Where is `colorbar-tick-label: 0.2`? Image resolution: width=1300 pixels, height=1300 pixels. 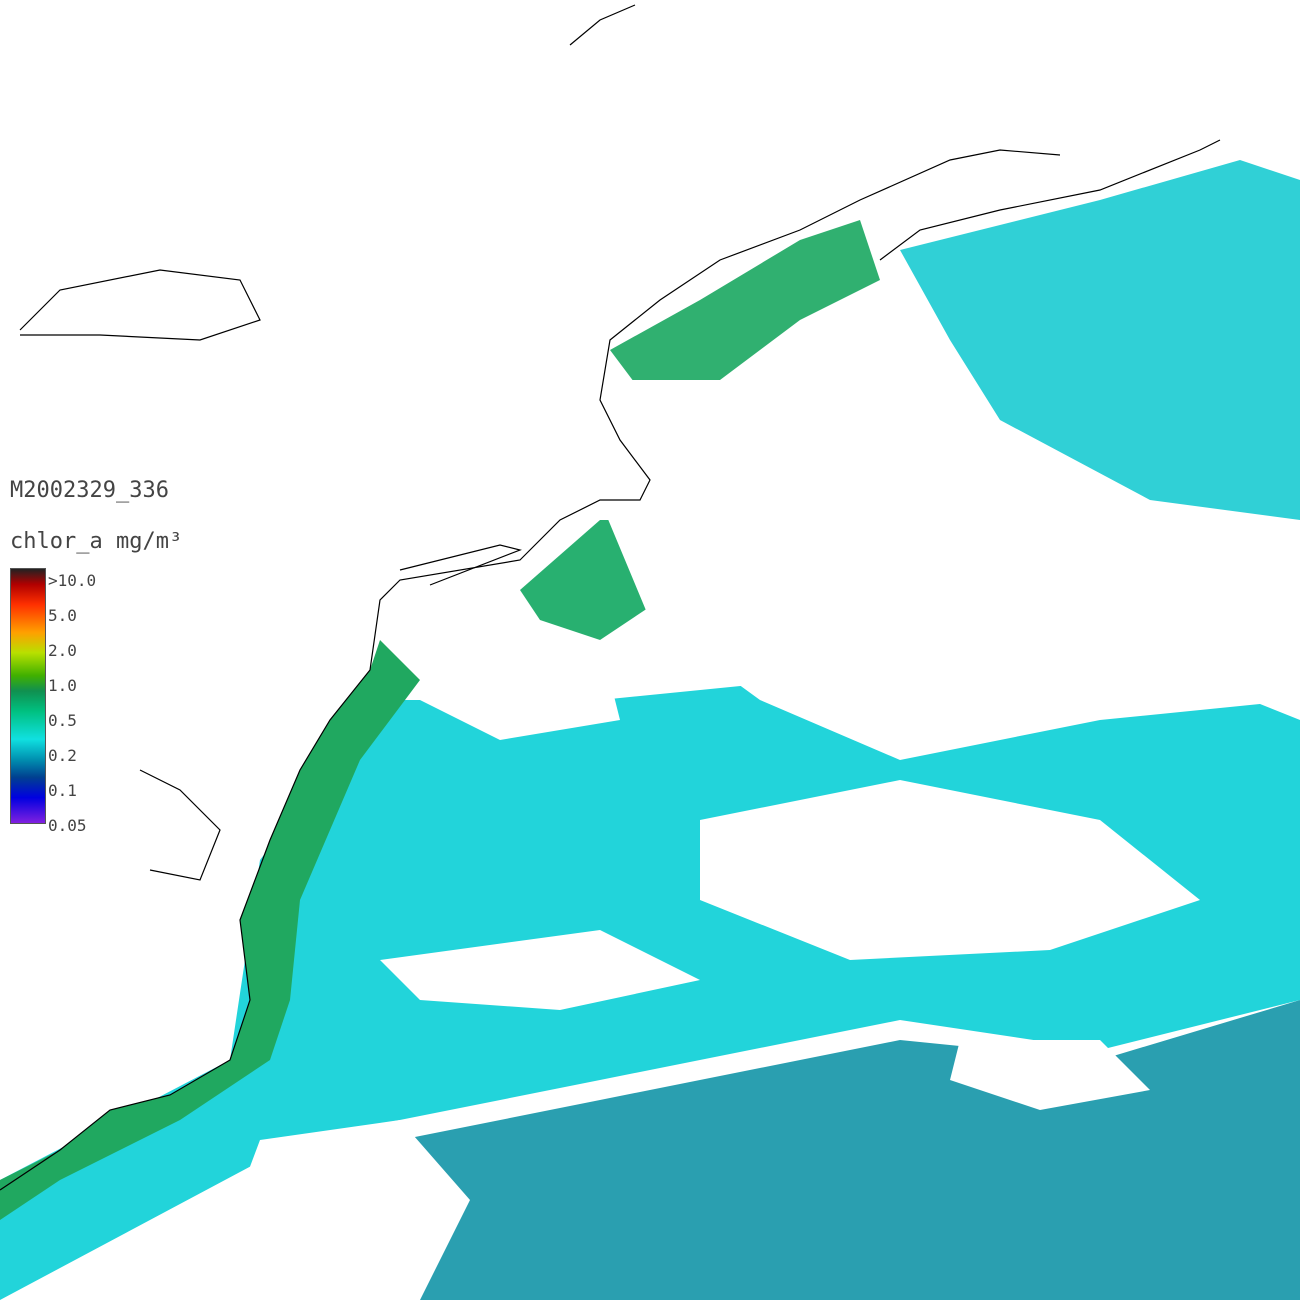
colorbar-tick-label: 0.2 is located at coordinates (62, 755).